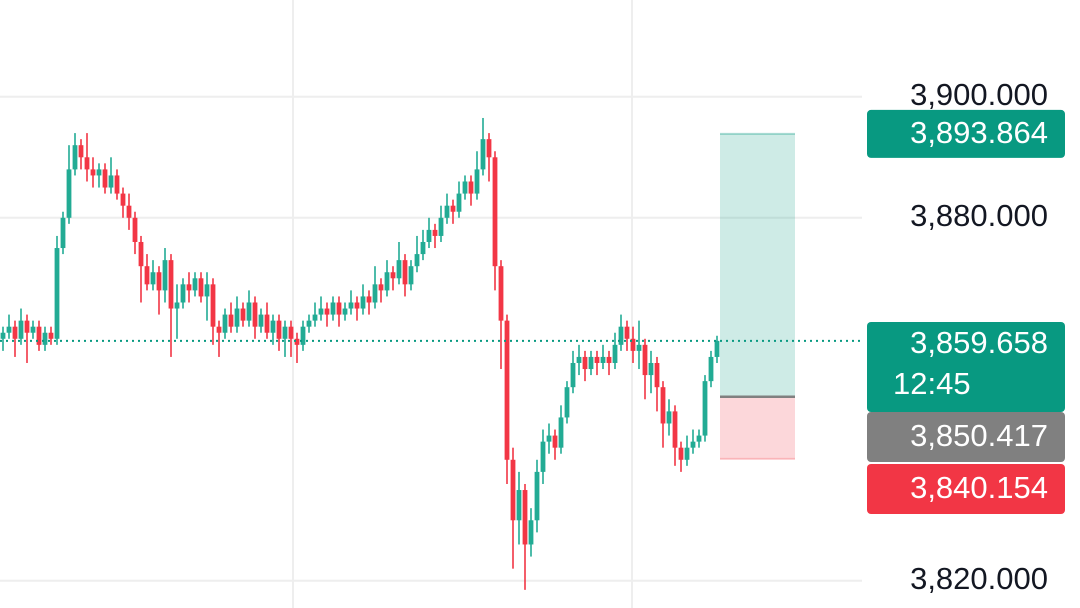  Describe the element at coordinates (979, 342) in the screenshot. I see `last-price-label: 3,859.658` at that location.